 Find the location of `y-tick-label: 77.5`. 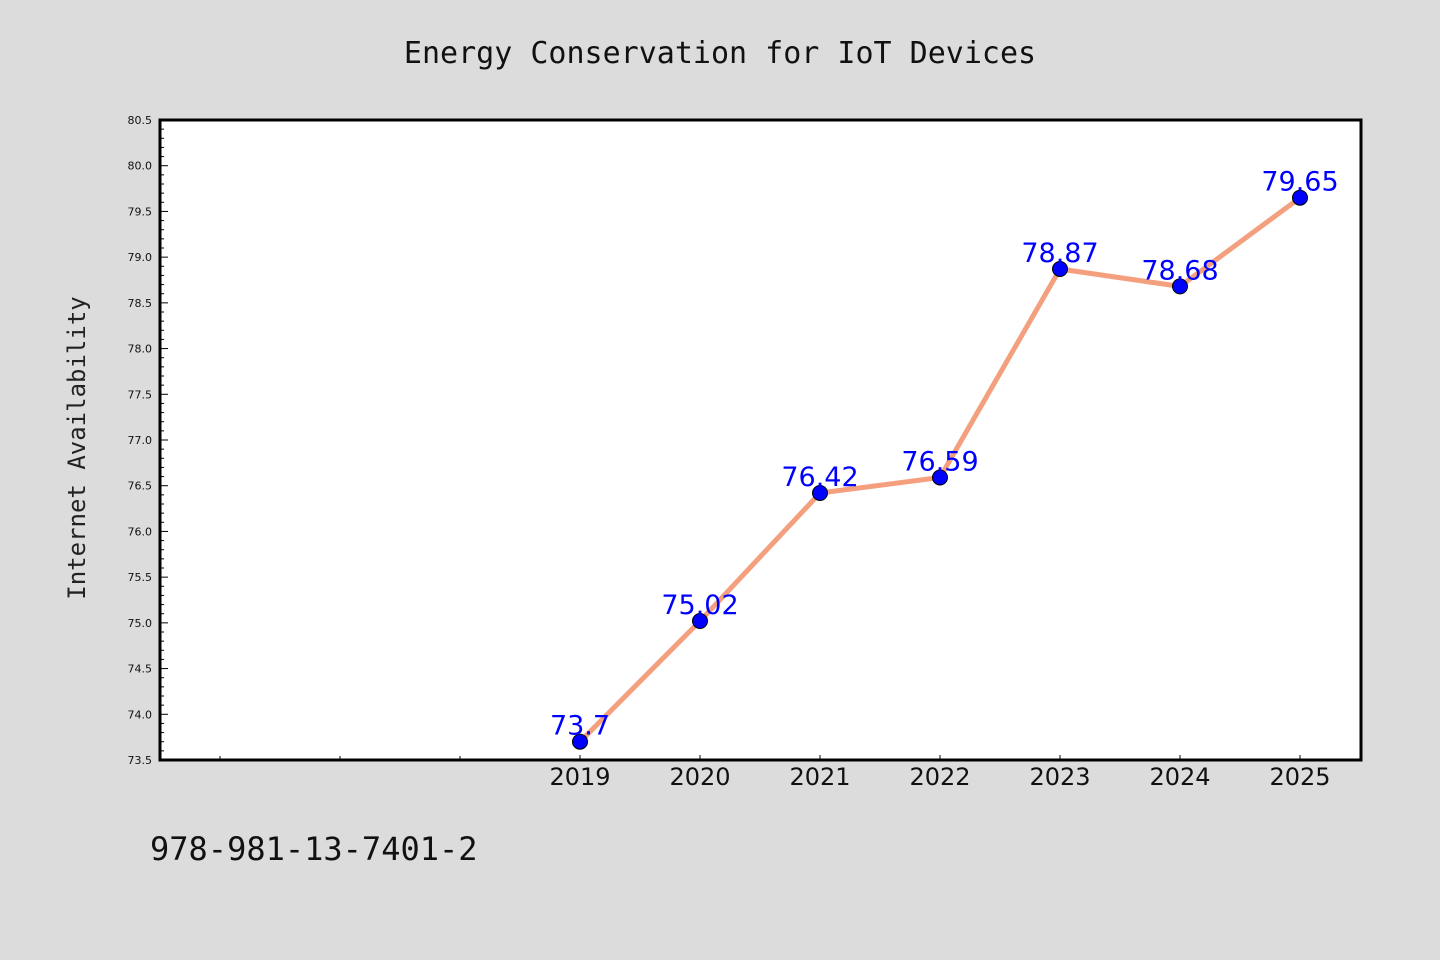

y-tick-label: 77.5 is located at coordinates (140, 394).